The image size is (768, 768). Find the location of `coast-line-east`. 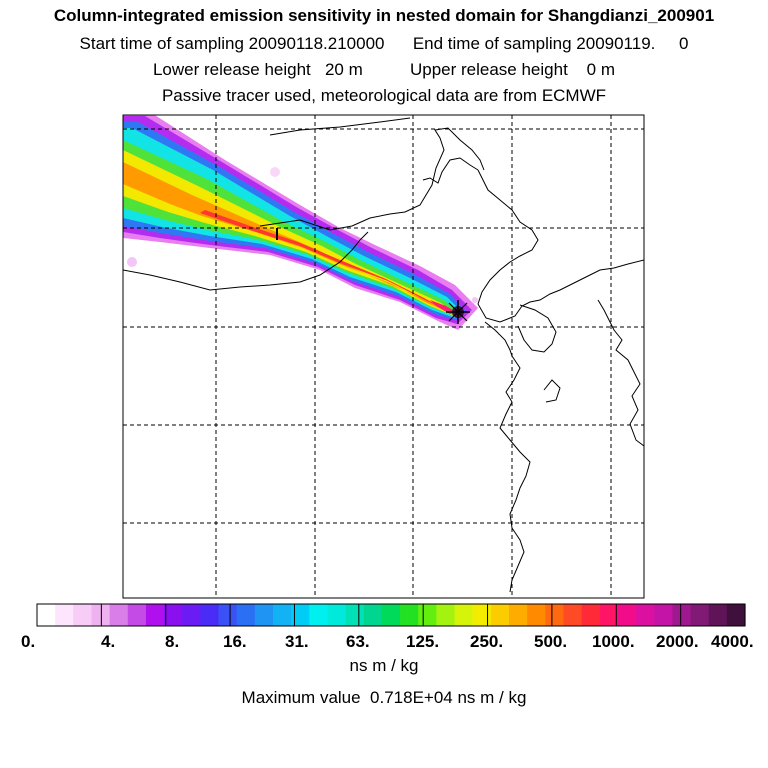

coast-line-east is located at coordinates (560, 246).